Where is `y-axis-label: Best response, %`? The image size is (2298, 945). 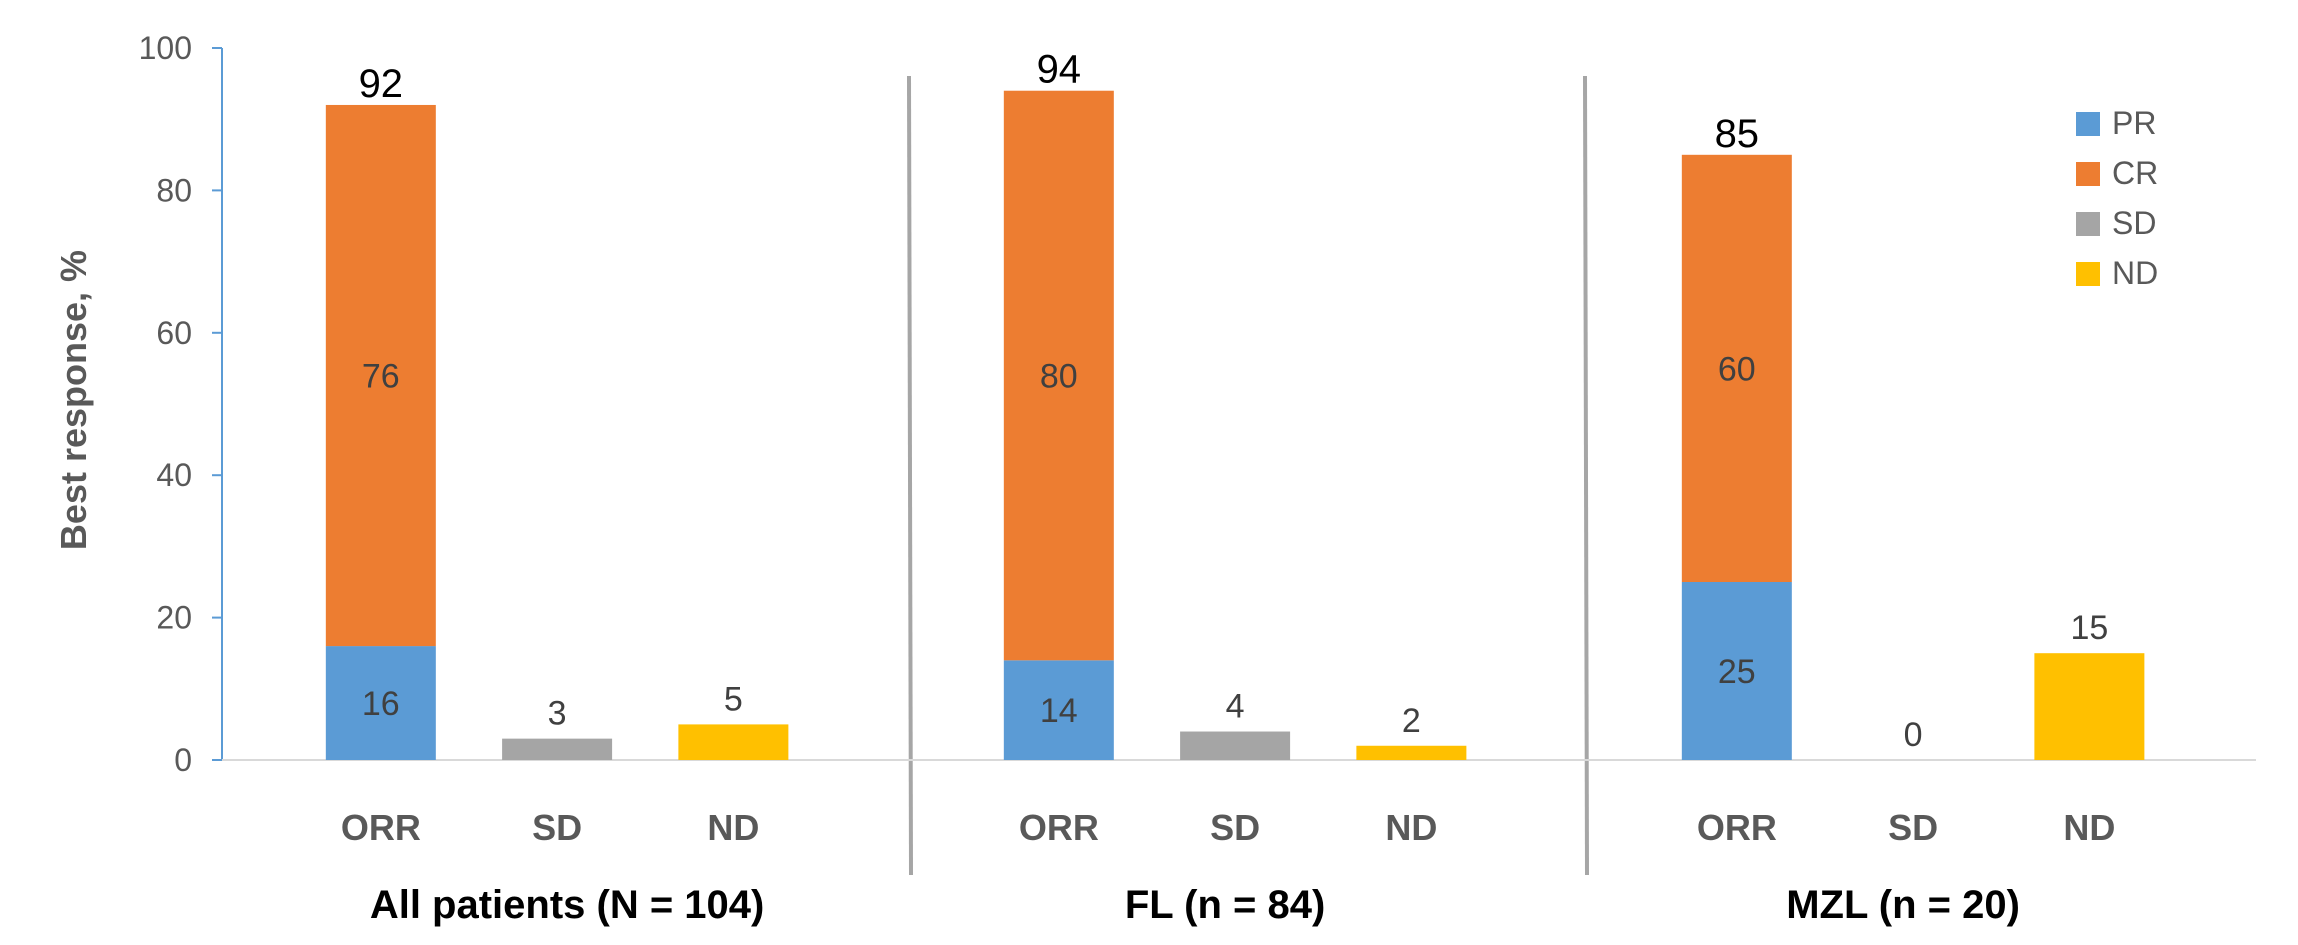 y-axis-label: Best response, % is located at coordinates (73, 400).